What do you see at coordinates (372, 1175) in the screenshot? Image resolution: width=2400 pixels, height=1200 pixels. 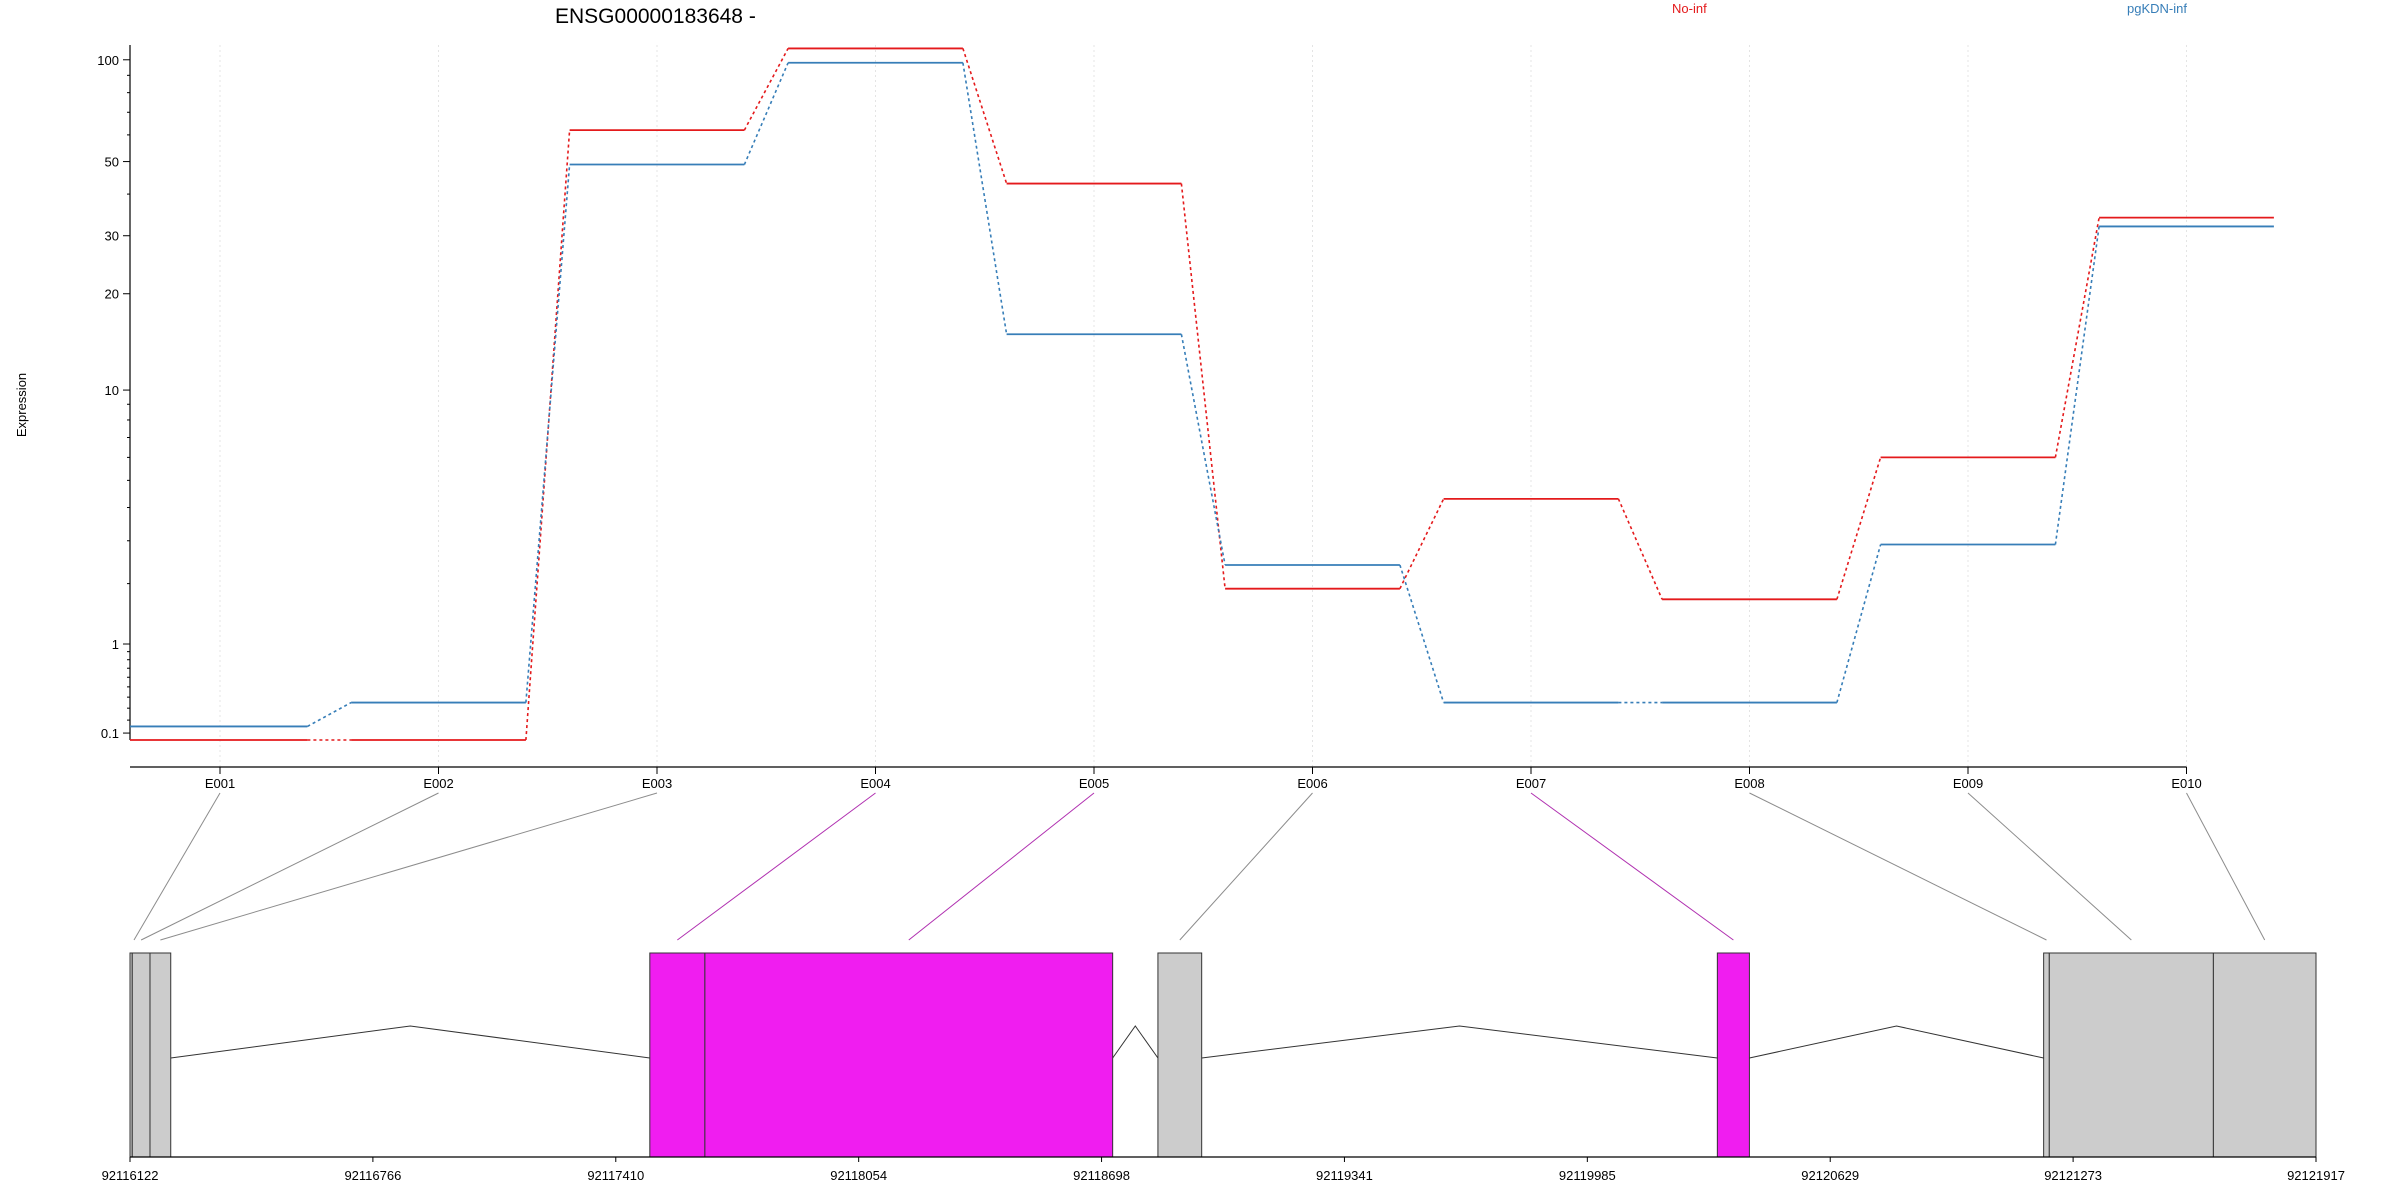 I see `coordinate-tick-label: 92116766` at bounding box center [372, 1175].